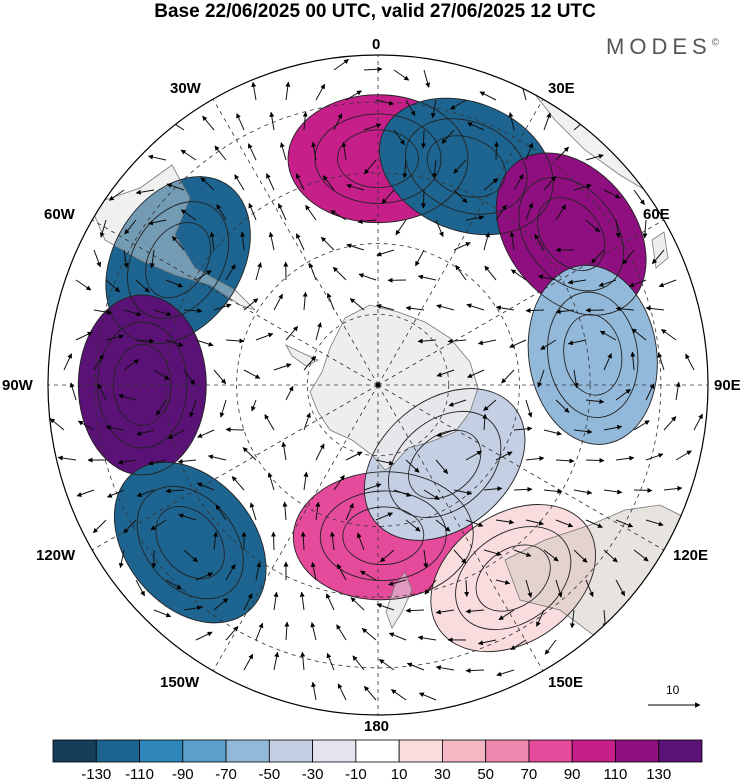 Image resolution: width=750 pixels, height=783 pixels. I want to click on latitude-circle, so click(378, 385).